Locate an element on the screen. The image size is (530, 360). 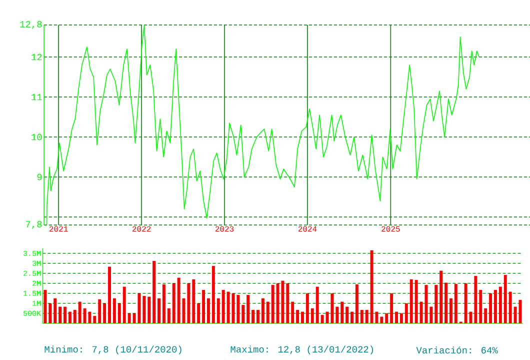
y-tick-label: 12,8 is located at coordinates (31, 25).